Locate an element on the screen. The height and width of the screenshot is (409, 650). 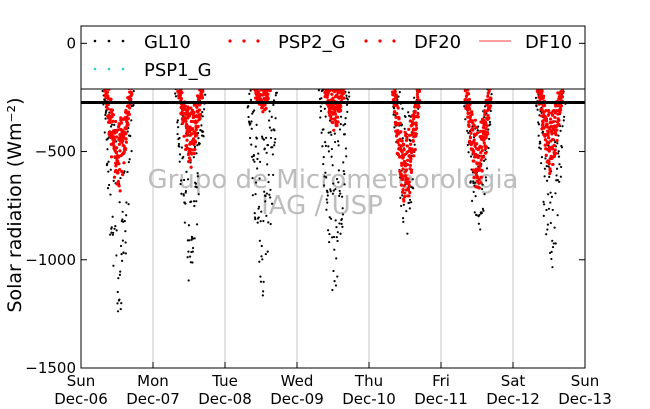
x-tick-label-day: Thu is located at coordinates (368, 381).